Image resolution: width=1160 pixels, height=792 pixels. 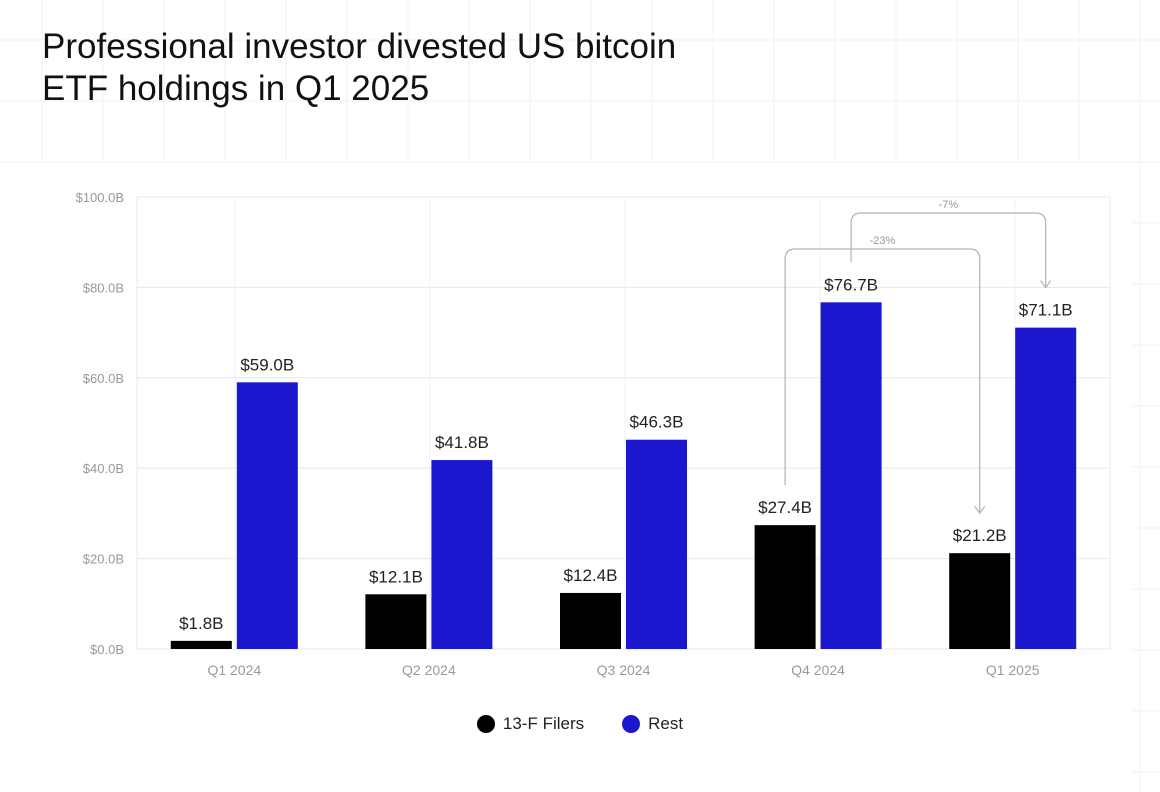 I want to click on y-tick-label: $60.0B, so click(x=103, y=378).